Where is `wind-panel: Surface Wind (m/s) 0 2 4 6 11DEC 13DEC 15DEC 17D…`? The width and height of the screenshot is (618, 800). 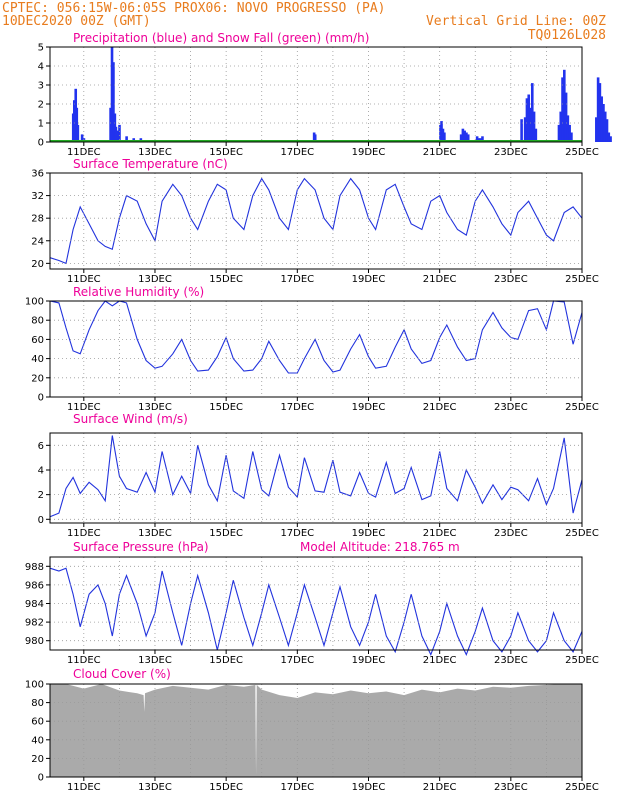
wind-panel: Surface Wind (m/s) 0 2 4 6 11DEC 13DEC 15DEC 17D… is located at coordinates (318, 475).